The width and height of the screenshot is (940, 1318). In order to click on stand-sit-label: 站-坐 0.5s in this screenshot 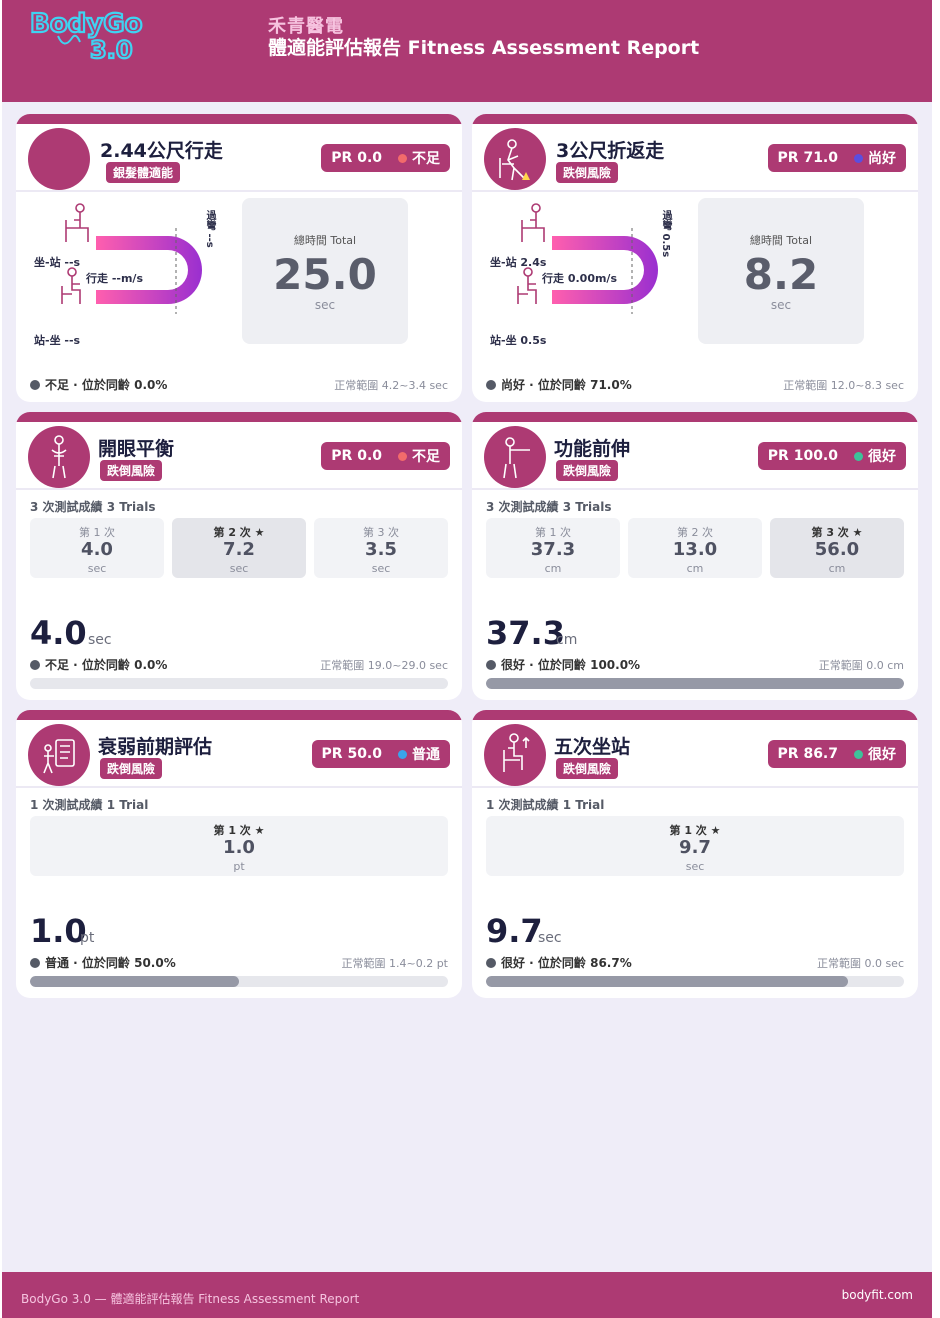, I will do `click(518, 340)`.